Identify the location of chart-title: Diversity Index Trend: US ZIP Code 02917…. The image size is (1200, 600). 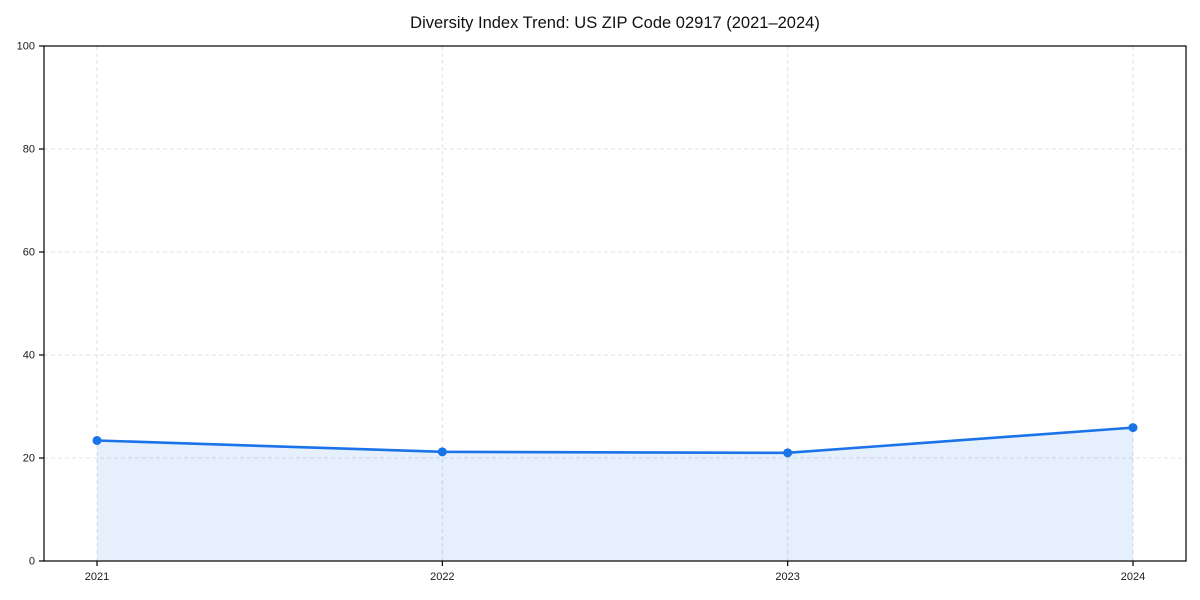
(615, 23).